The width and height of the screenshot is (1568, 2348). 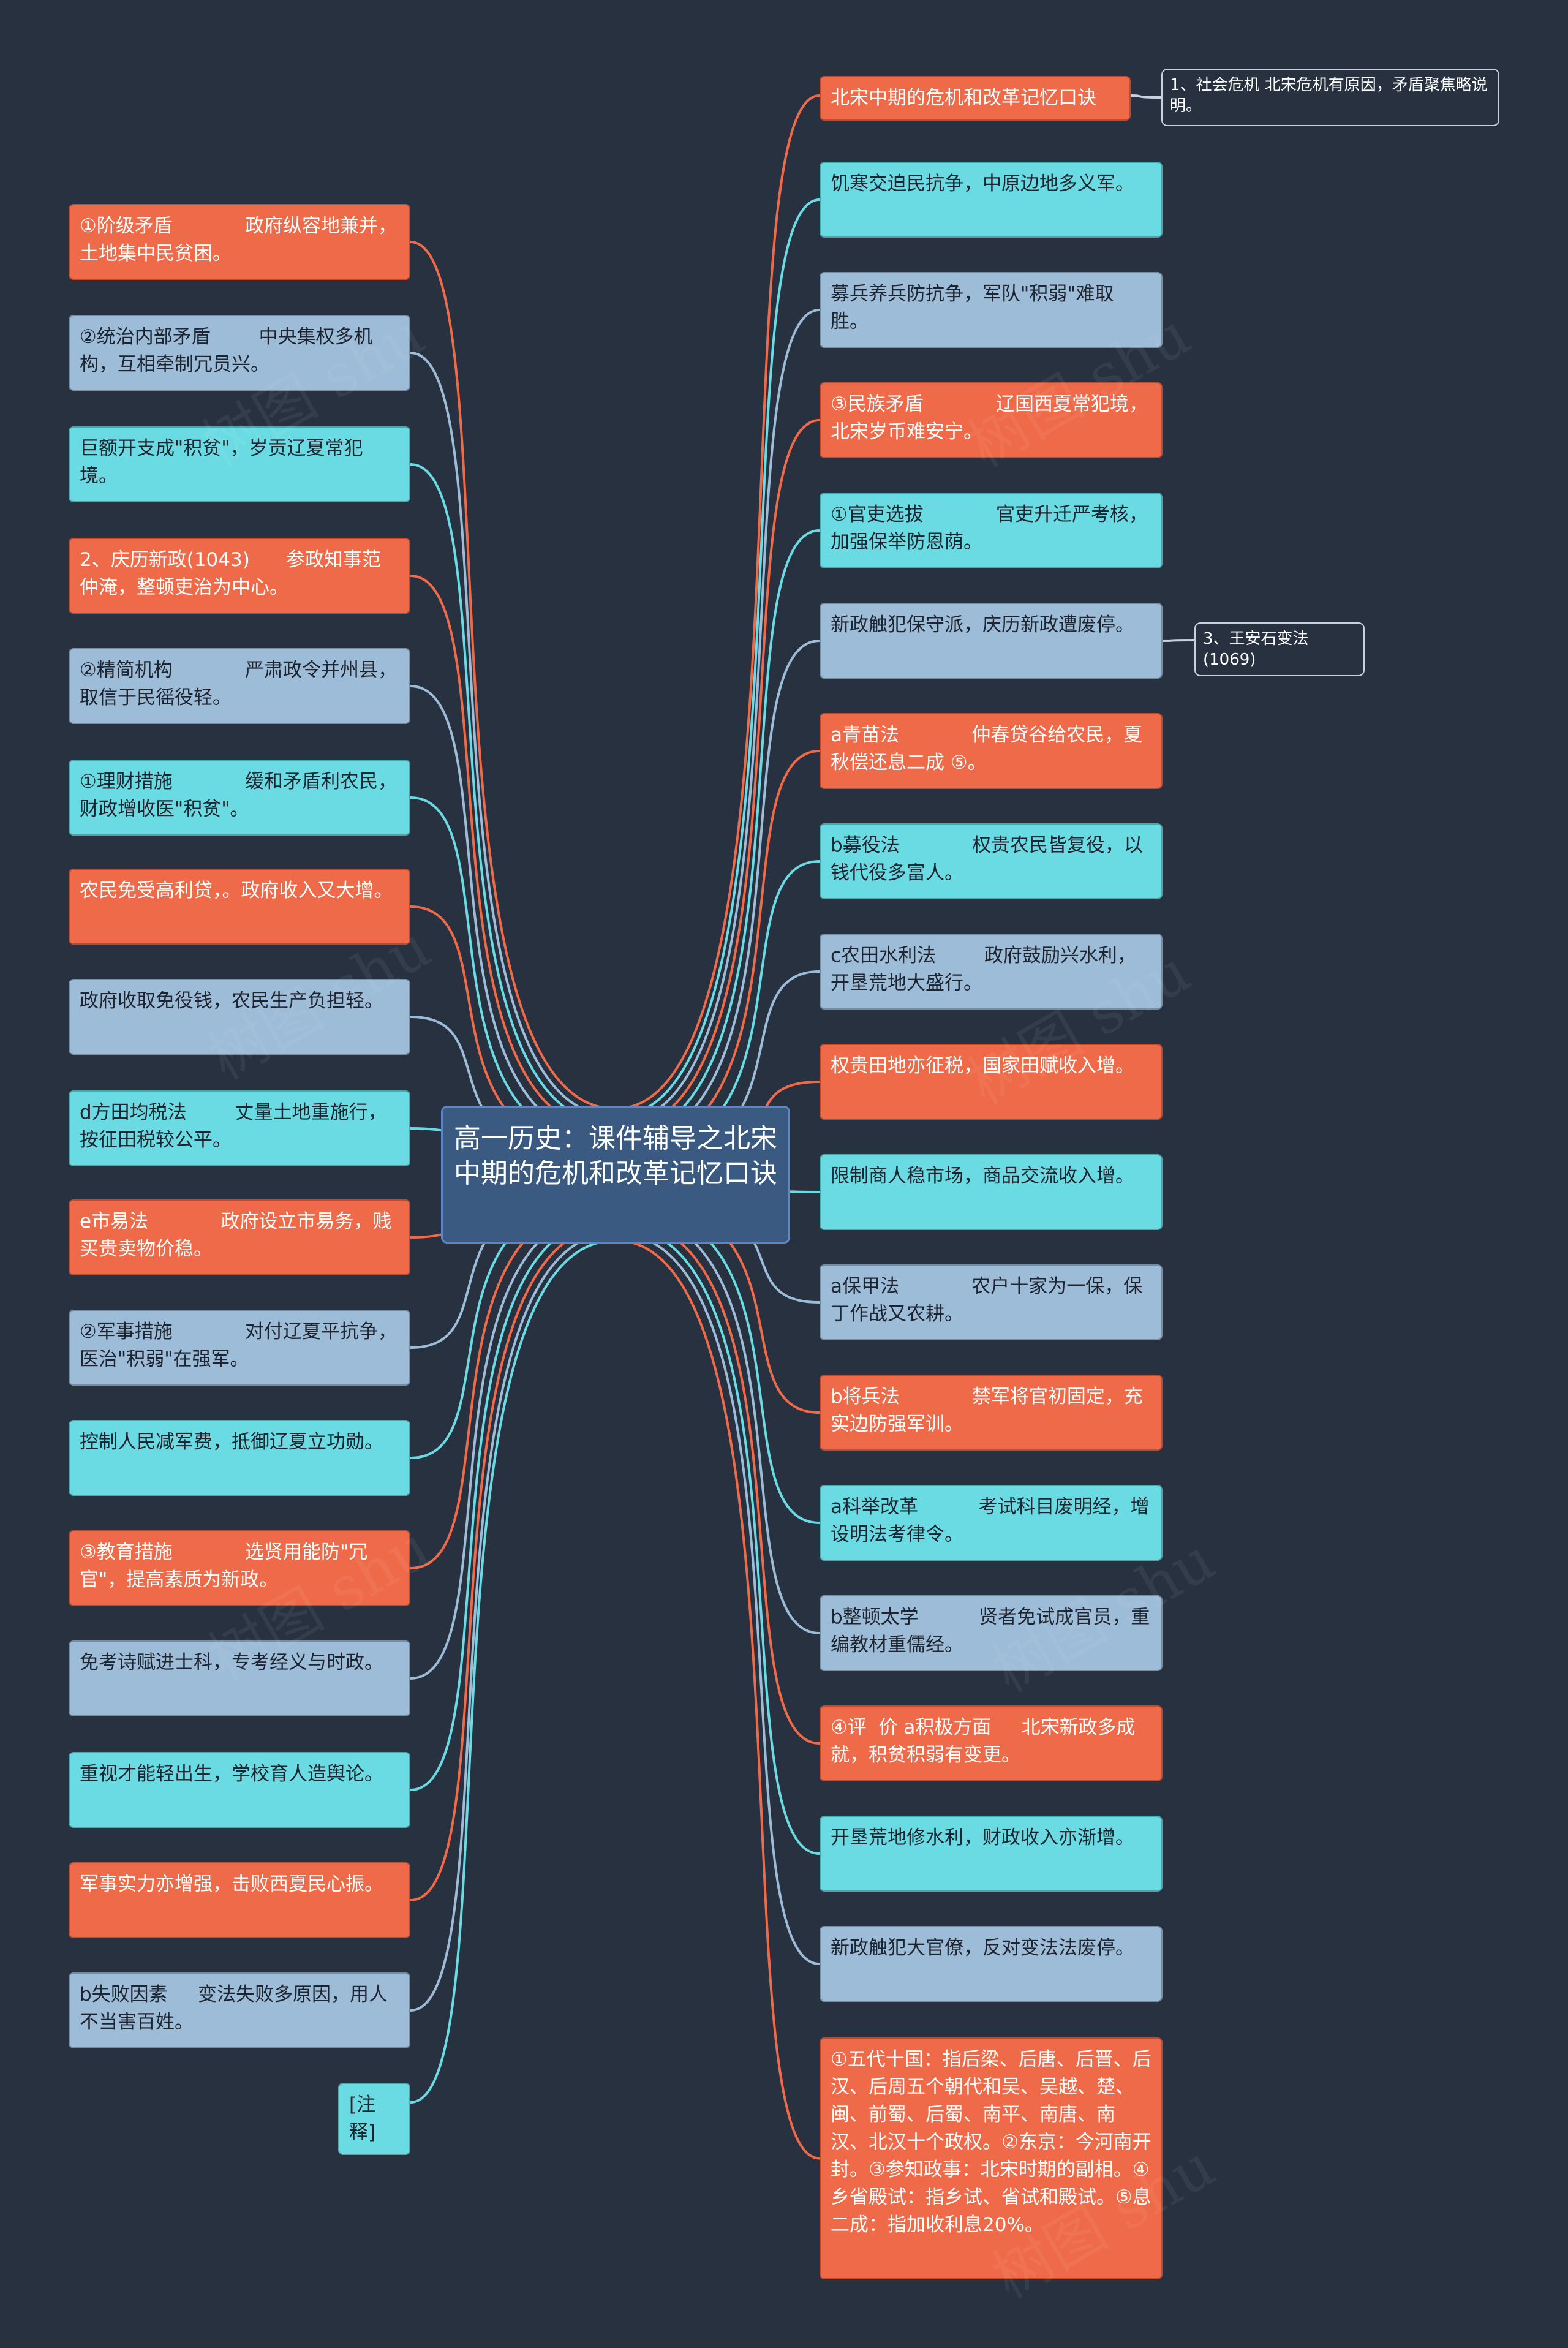 I want to click on left-branch-node: 重视才能轻出生，学校育人造舆论。, so click(x=240, y=1790).